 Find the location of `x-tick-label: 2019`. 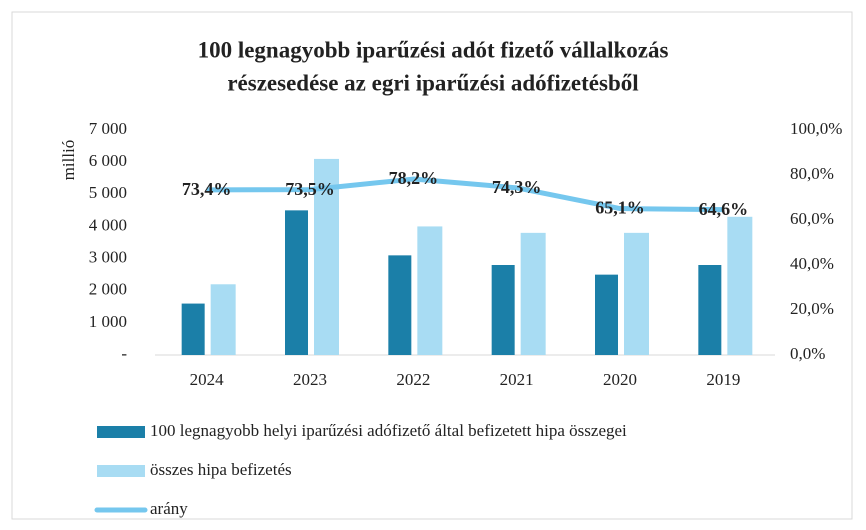

x-tick-label: 2019 is located at coordinates (723, 379).